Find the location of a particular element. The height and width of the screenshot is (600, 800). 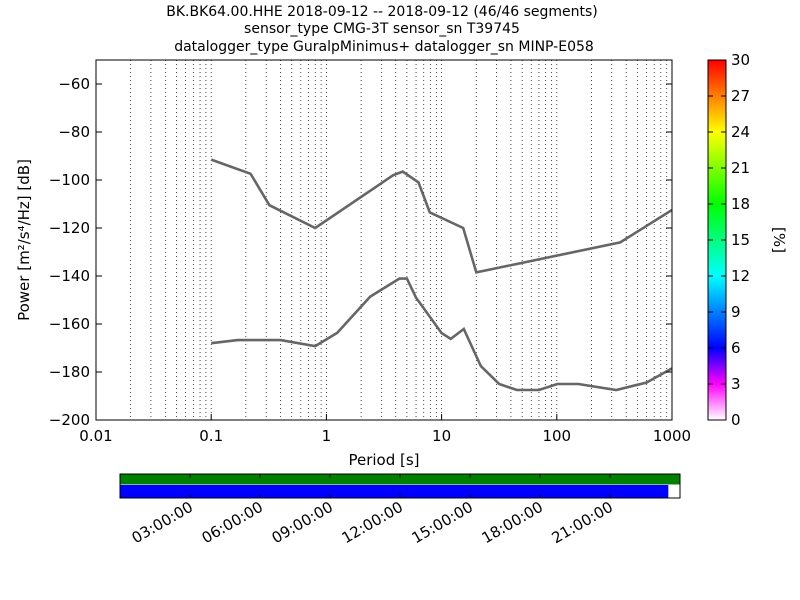

timeline-data-used is located at coordinates (394, 491).